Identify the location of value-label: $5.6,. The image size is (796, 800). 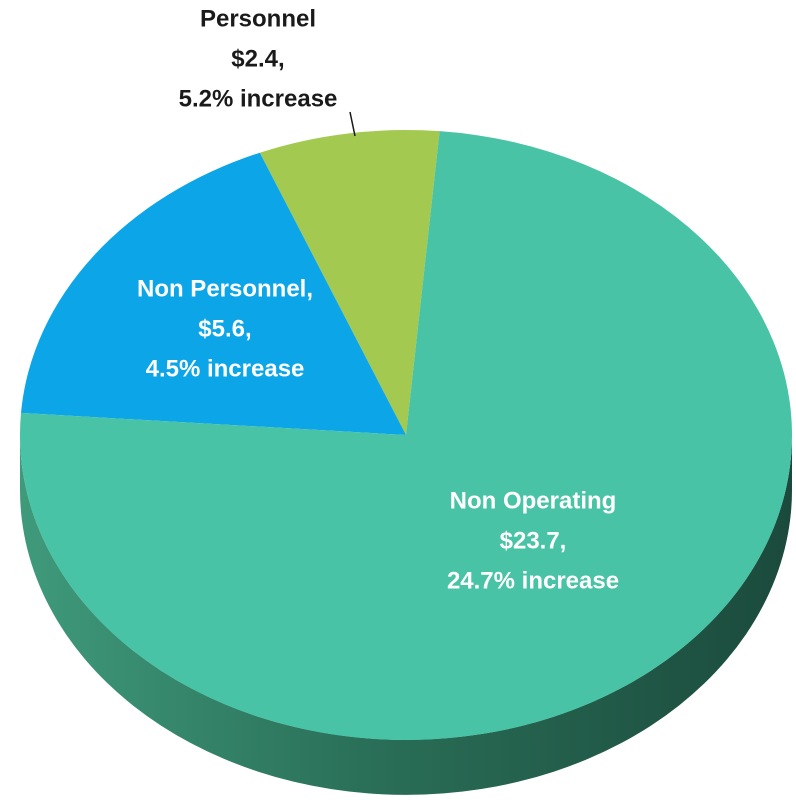
(224, 328).